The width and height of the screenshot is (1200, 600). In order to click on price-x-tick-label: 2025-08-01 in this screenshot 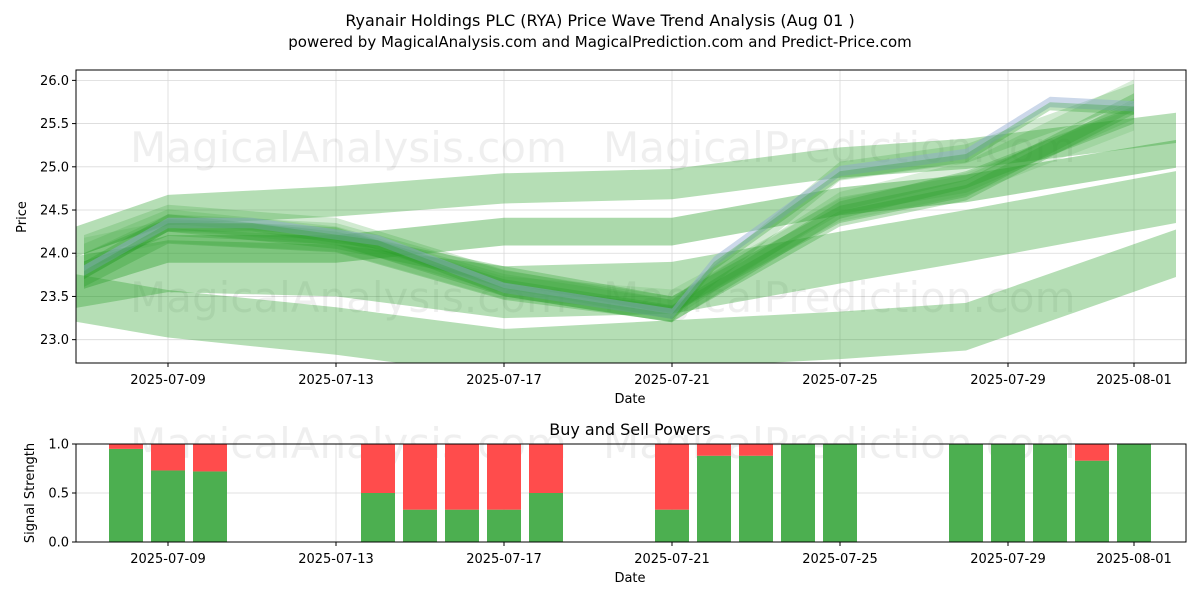, I will do `click(1134, 380)`.